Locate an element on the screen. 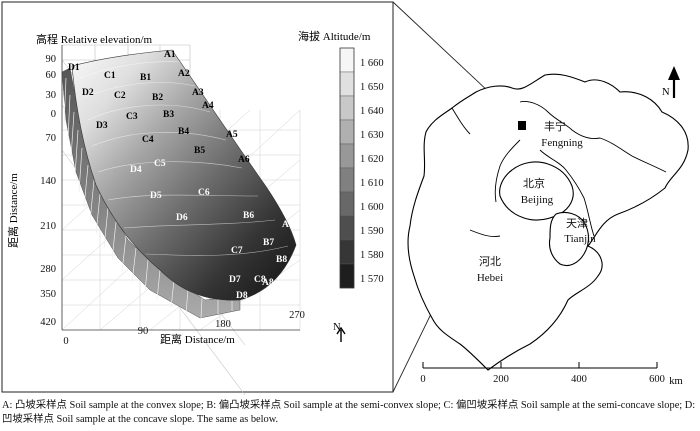 This screenshot has height=431, width=700. sample-label-c3: C3 is located at coordinates (132, 117).